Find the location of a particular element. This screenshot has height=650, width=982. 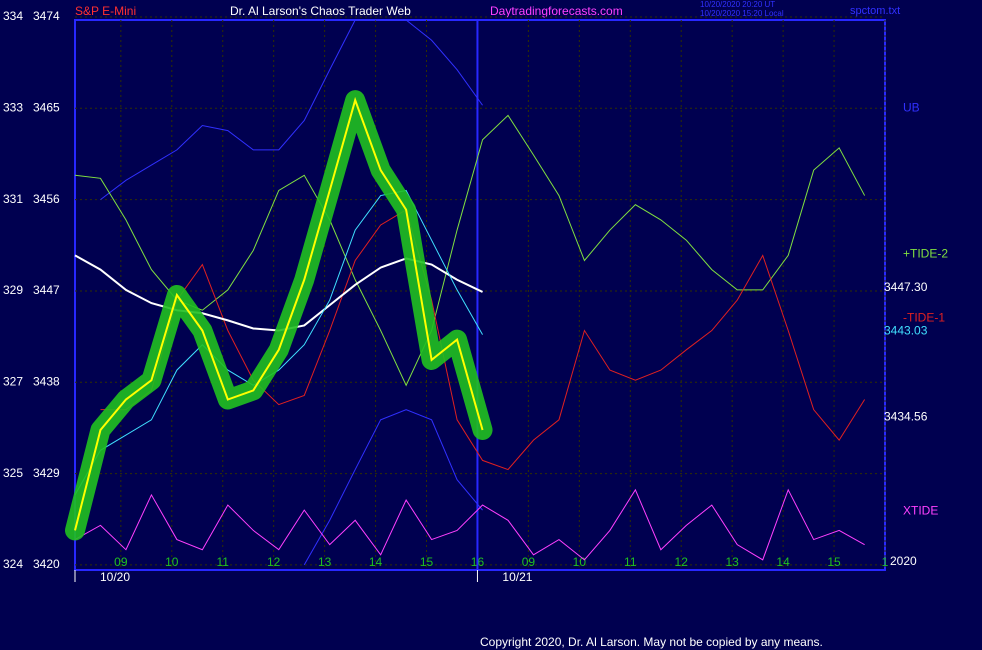

y-alt-label: 327 is located at coordinates (13, 381).